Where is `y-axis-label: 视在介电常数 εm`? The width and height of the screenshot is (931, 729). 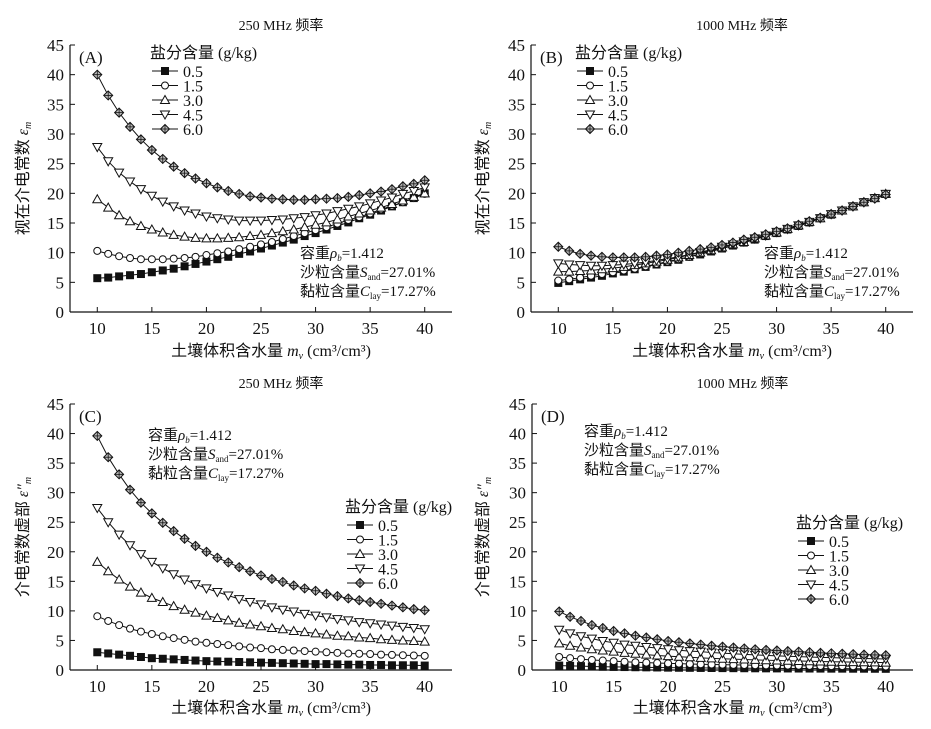
y-axis-label: 视在介电常数 εm is located at coordinates (484, 179).